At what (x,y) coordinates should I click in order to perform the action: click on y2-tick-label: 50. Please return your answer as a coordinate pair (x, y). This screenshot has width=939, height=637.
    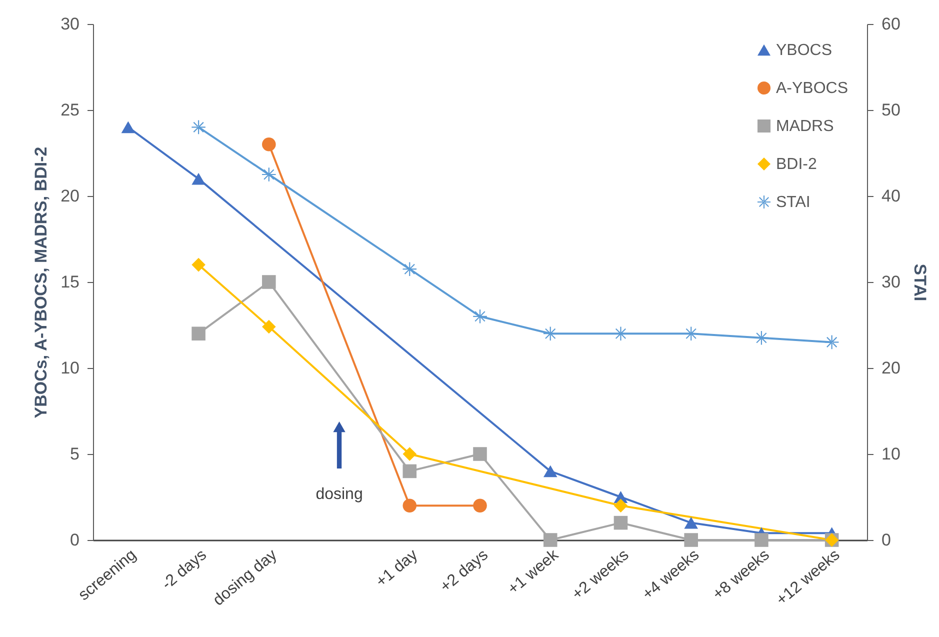
    Looking at the image, I should click on (891, 110).